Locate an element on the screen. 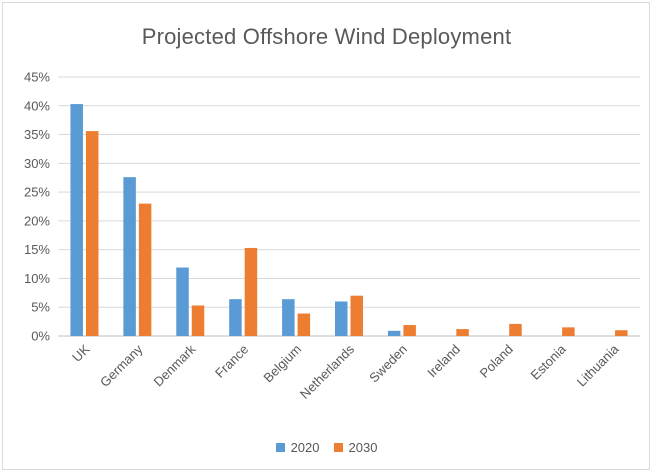 This screenshot has width=653, height=473. x-tick-label: Netherlands is located at coordinates (327, 371).